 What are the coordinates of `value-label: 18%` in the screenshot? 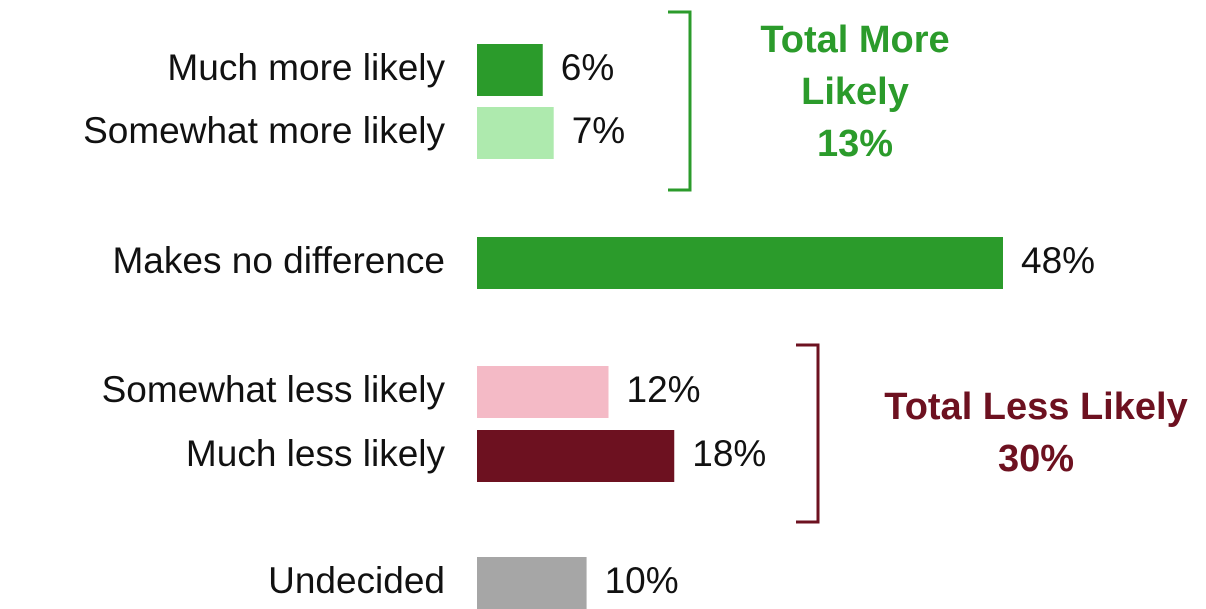 It's located at (729, 453).